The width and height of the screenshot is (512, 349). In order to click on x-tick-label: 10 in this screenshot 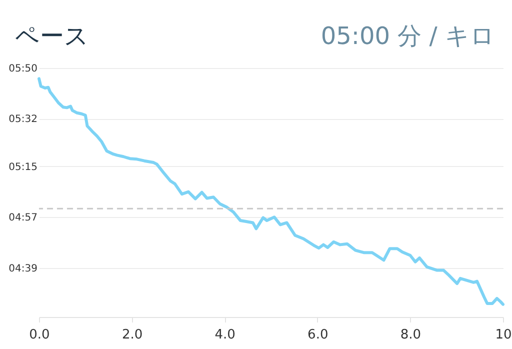, I will do `click(503, 335)`.